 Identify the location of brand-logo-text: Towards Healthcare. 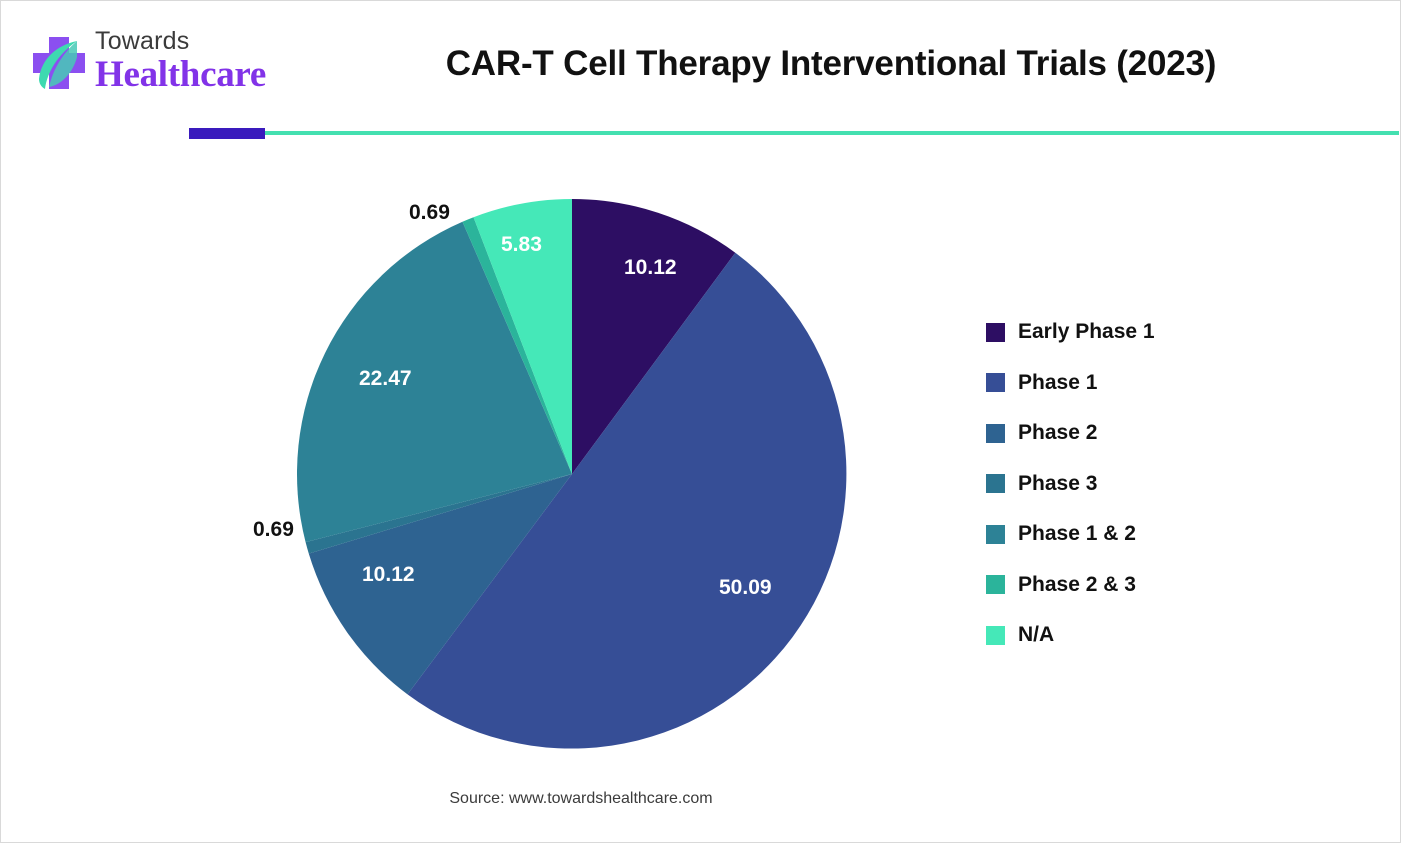
(187, 61).